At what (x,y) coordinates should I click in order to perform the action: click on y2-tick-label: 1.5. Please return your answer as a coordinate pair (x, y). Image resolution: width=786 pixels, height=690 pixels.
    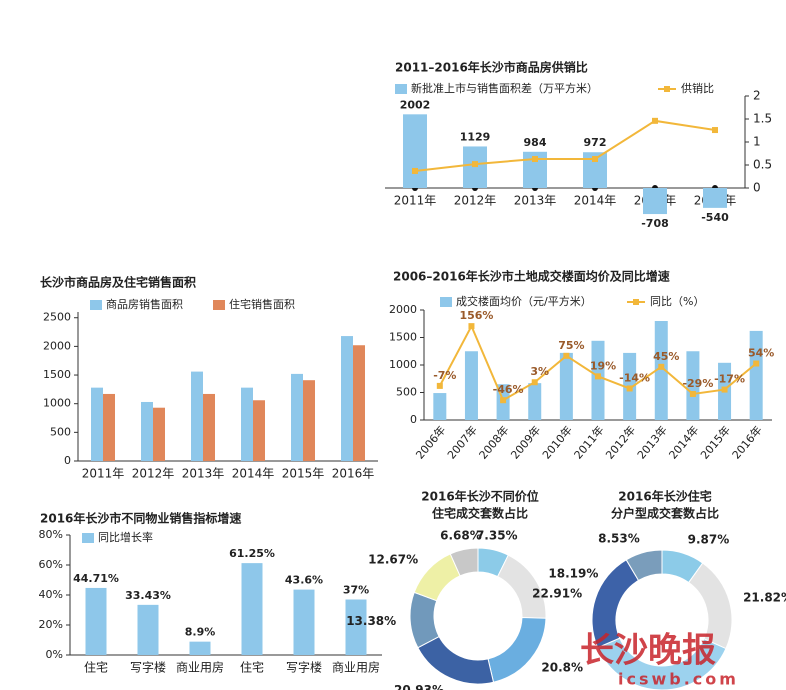
    Looking at the image, I should click on (762, 119).